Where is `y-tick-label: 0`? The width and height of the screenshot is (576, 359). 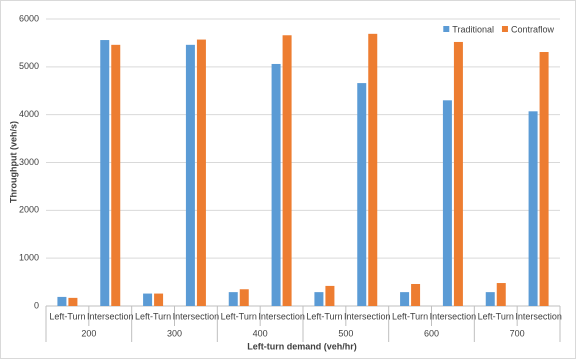 y-tick-label: 0 is located at coordinates (36, 305).